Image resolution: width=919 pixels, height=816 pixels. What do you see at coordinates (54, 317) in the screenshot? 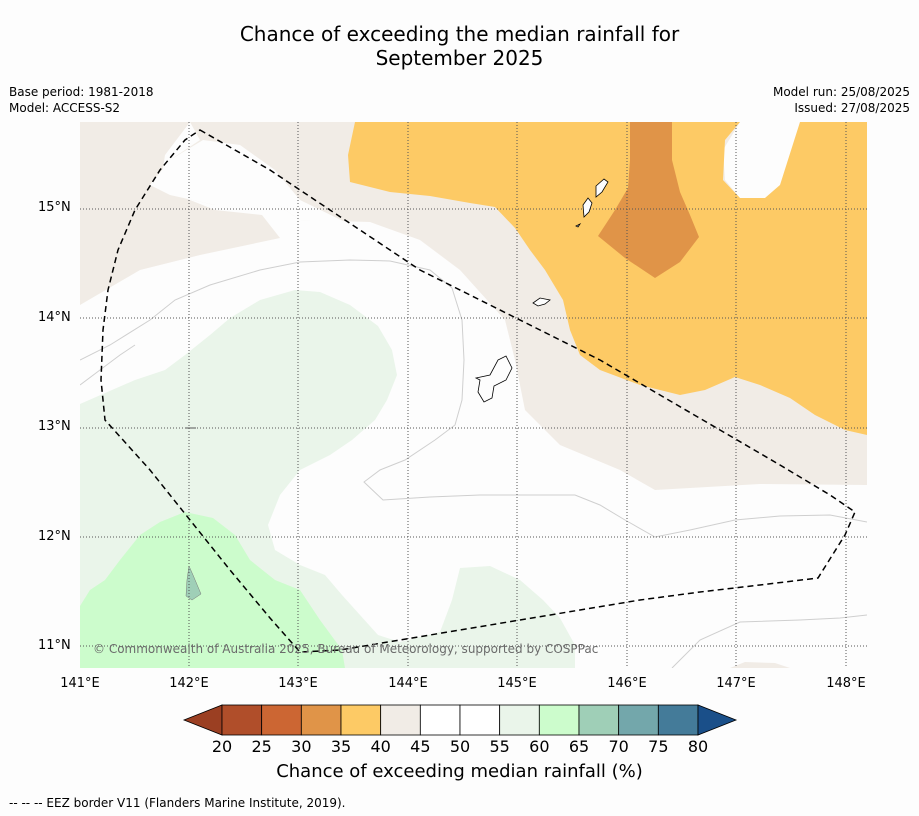
I see `lat-label-14n: 14°N` at bounding box center [54, 317].